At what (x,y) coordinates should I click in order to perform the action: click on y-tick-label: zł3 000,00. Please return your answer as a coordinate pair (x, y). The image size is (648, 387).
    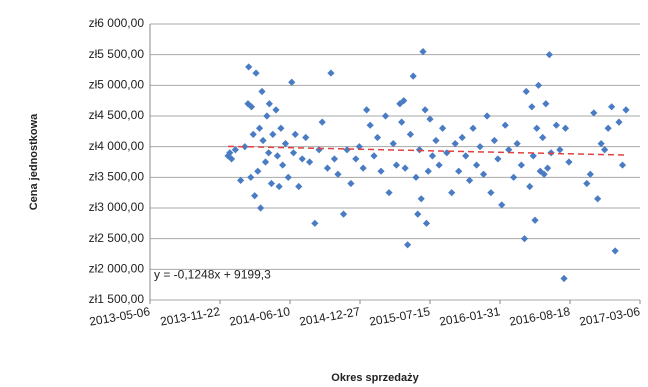
    Looking at the image, I should click on (117, 207).